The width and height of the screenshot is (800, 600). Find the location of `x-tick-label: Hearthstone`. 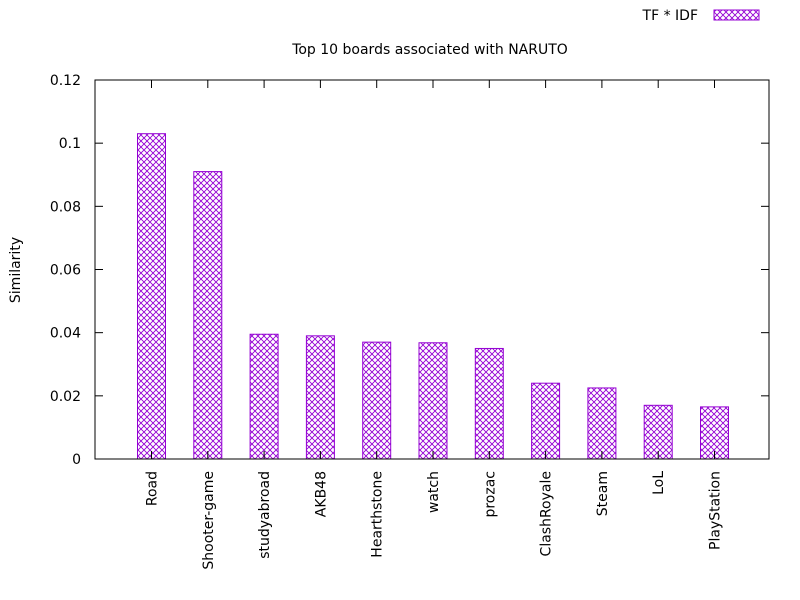

x-tick-label: Hearthstone is located at coordinates (378, 514).